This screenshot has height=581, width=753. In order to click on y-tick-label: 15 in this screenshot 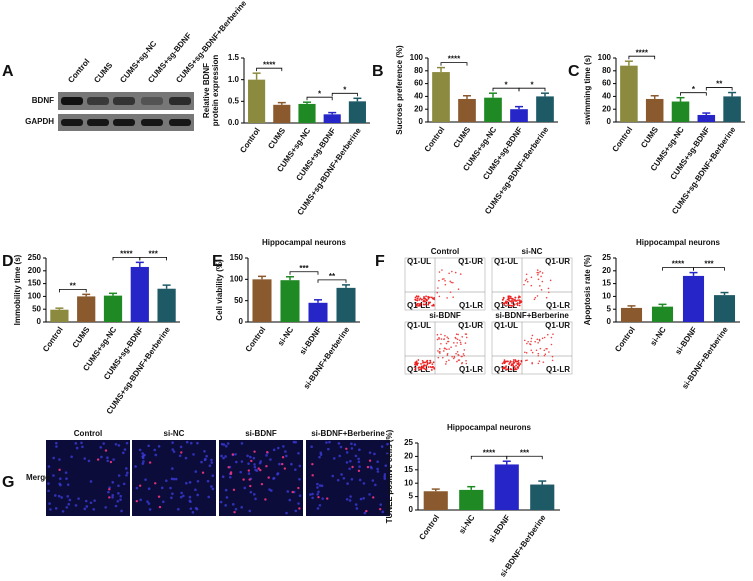, I will do `click(408, 469)`.